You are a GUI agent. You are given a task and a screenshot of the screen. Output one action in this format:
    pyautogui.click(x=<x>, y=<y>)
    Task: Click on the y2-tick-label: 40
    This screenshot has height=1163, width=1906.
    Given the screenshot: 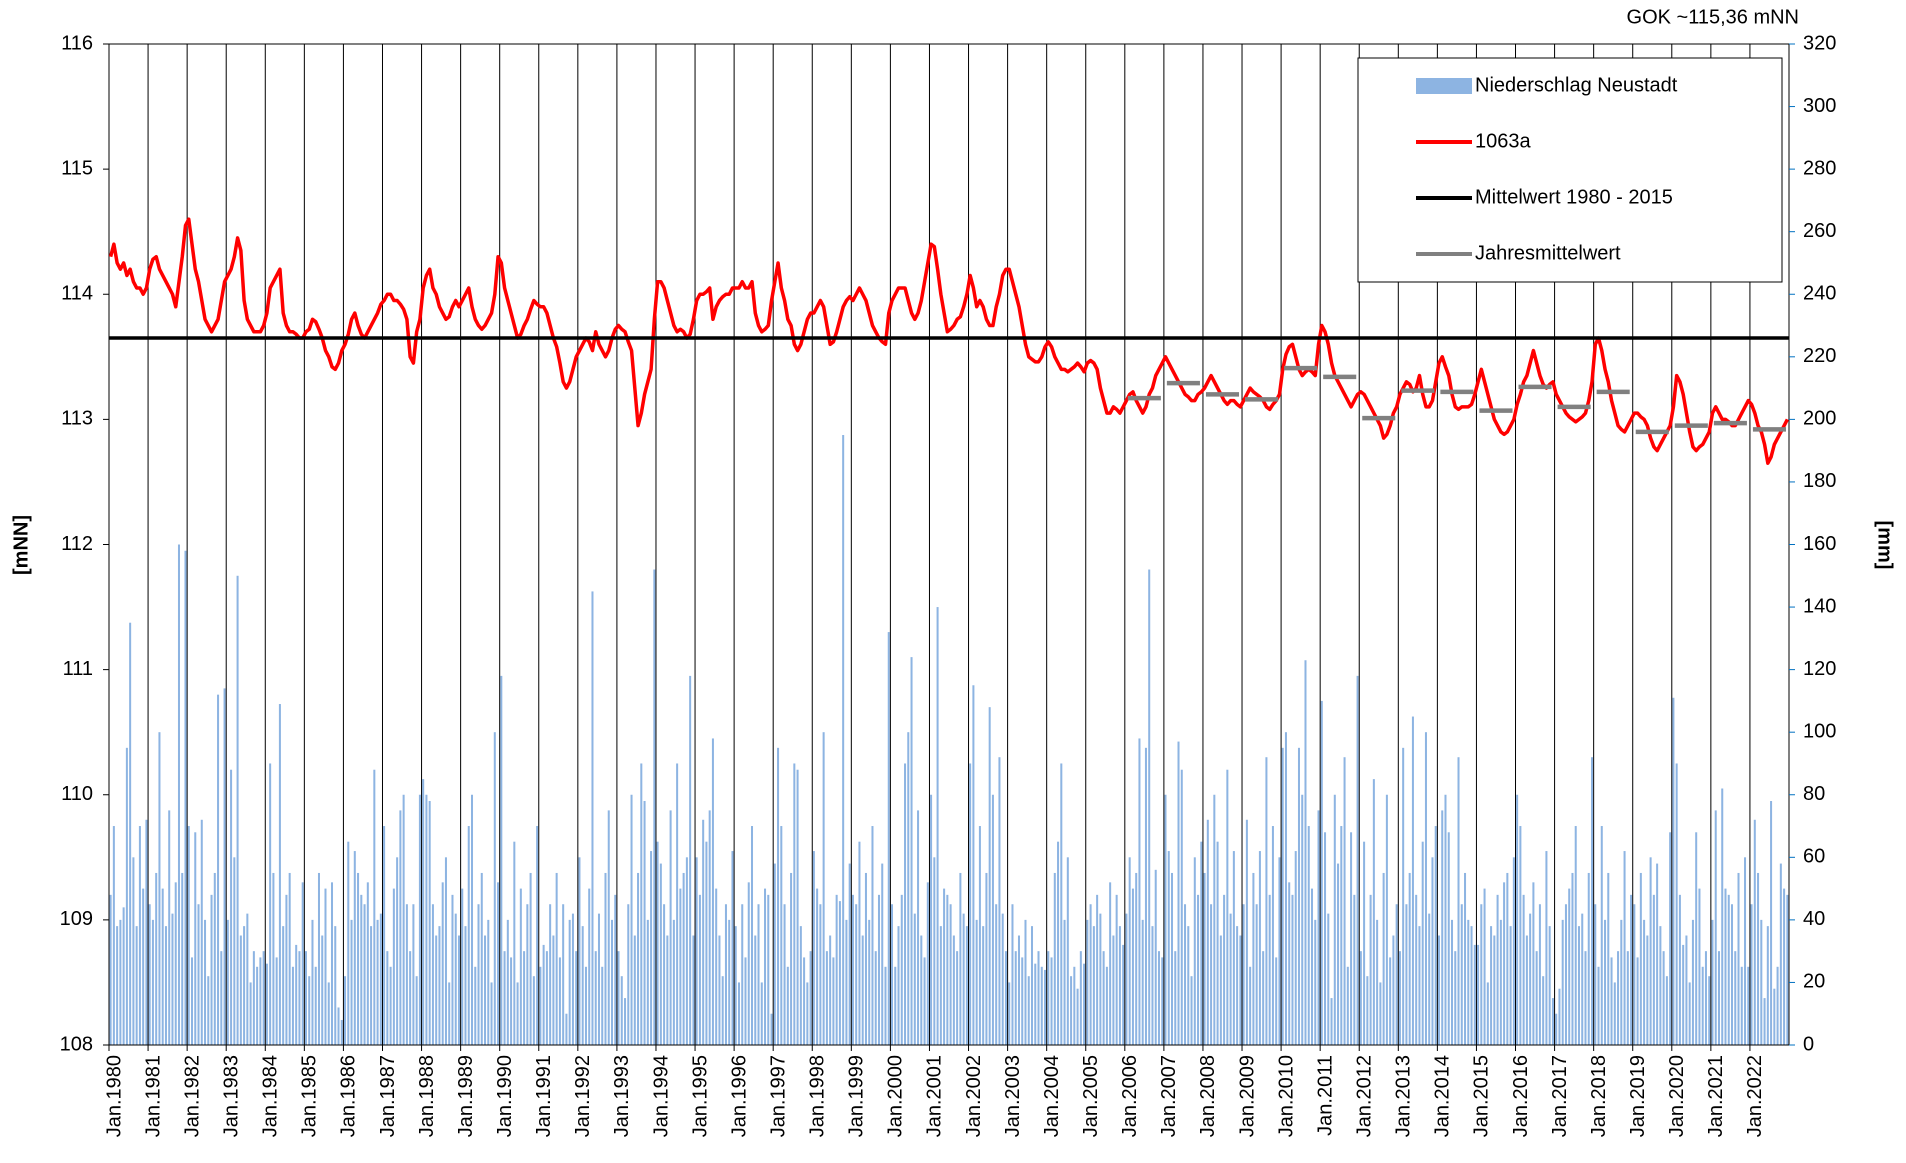 What is the action you would take?
    pyautogui.click(x=1814, y=919)
    